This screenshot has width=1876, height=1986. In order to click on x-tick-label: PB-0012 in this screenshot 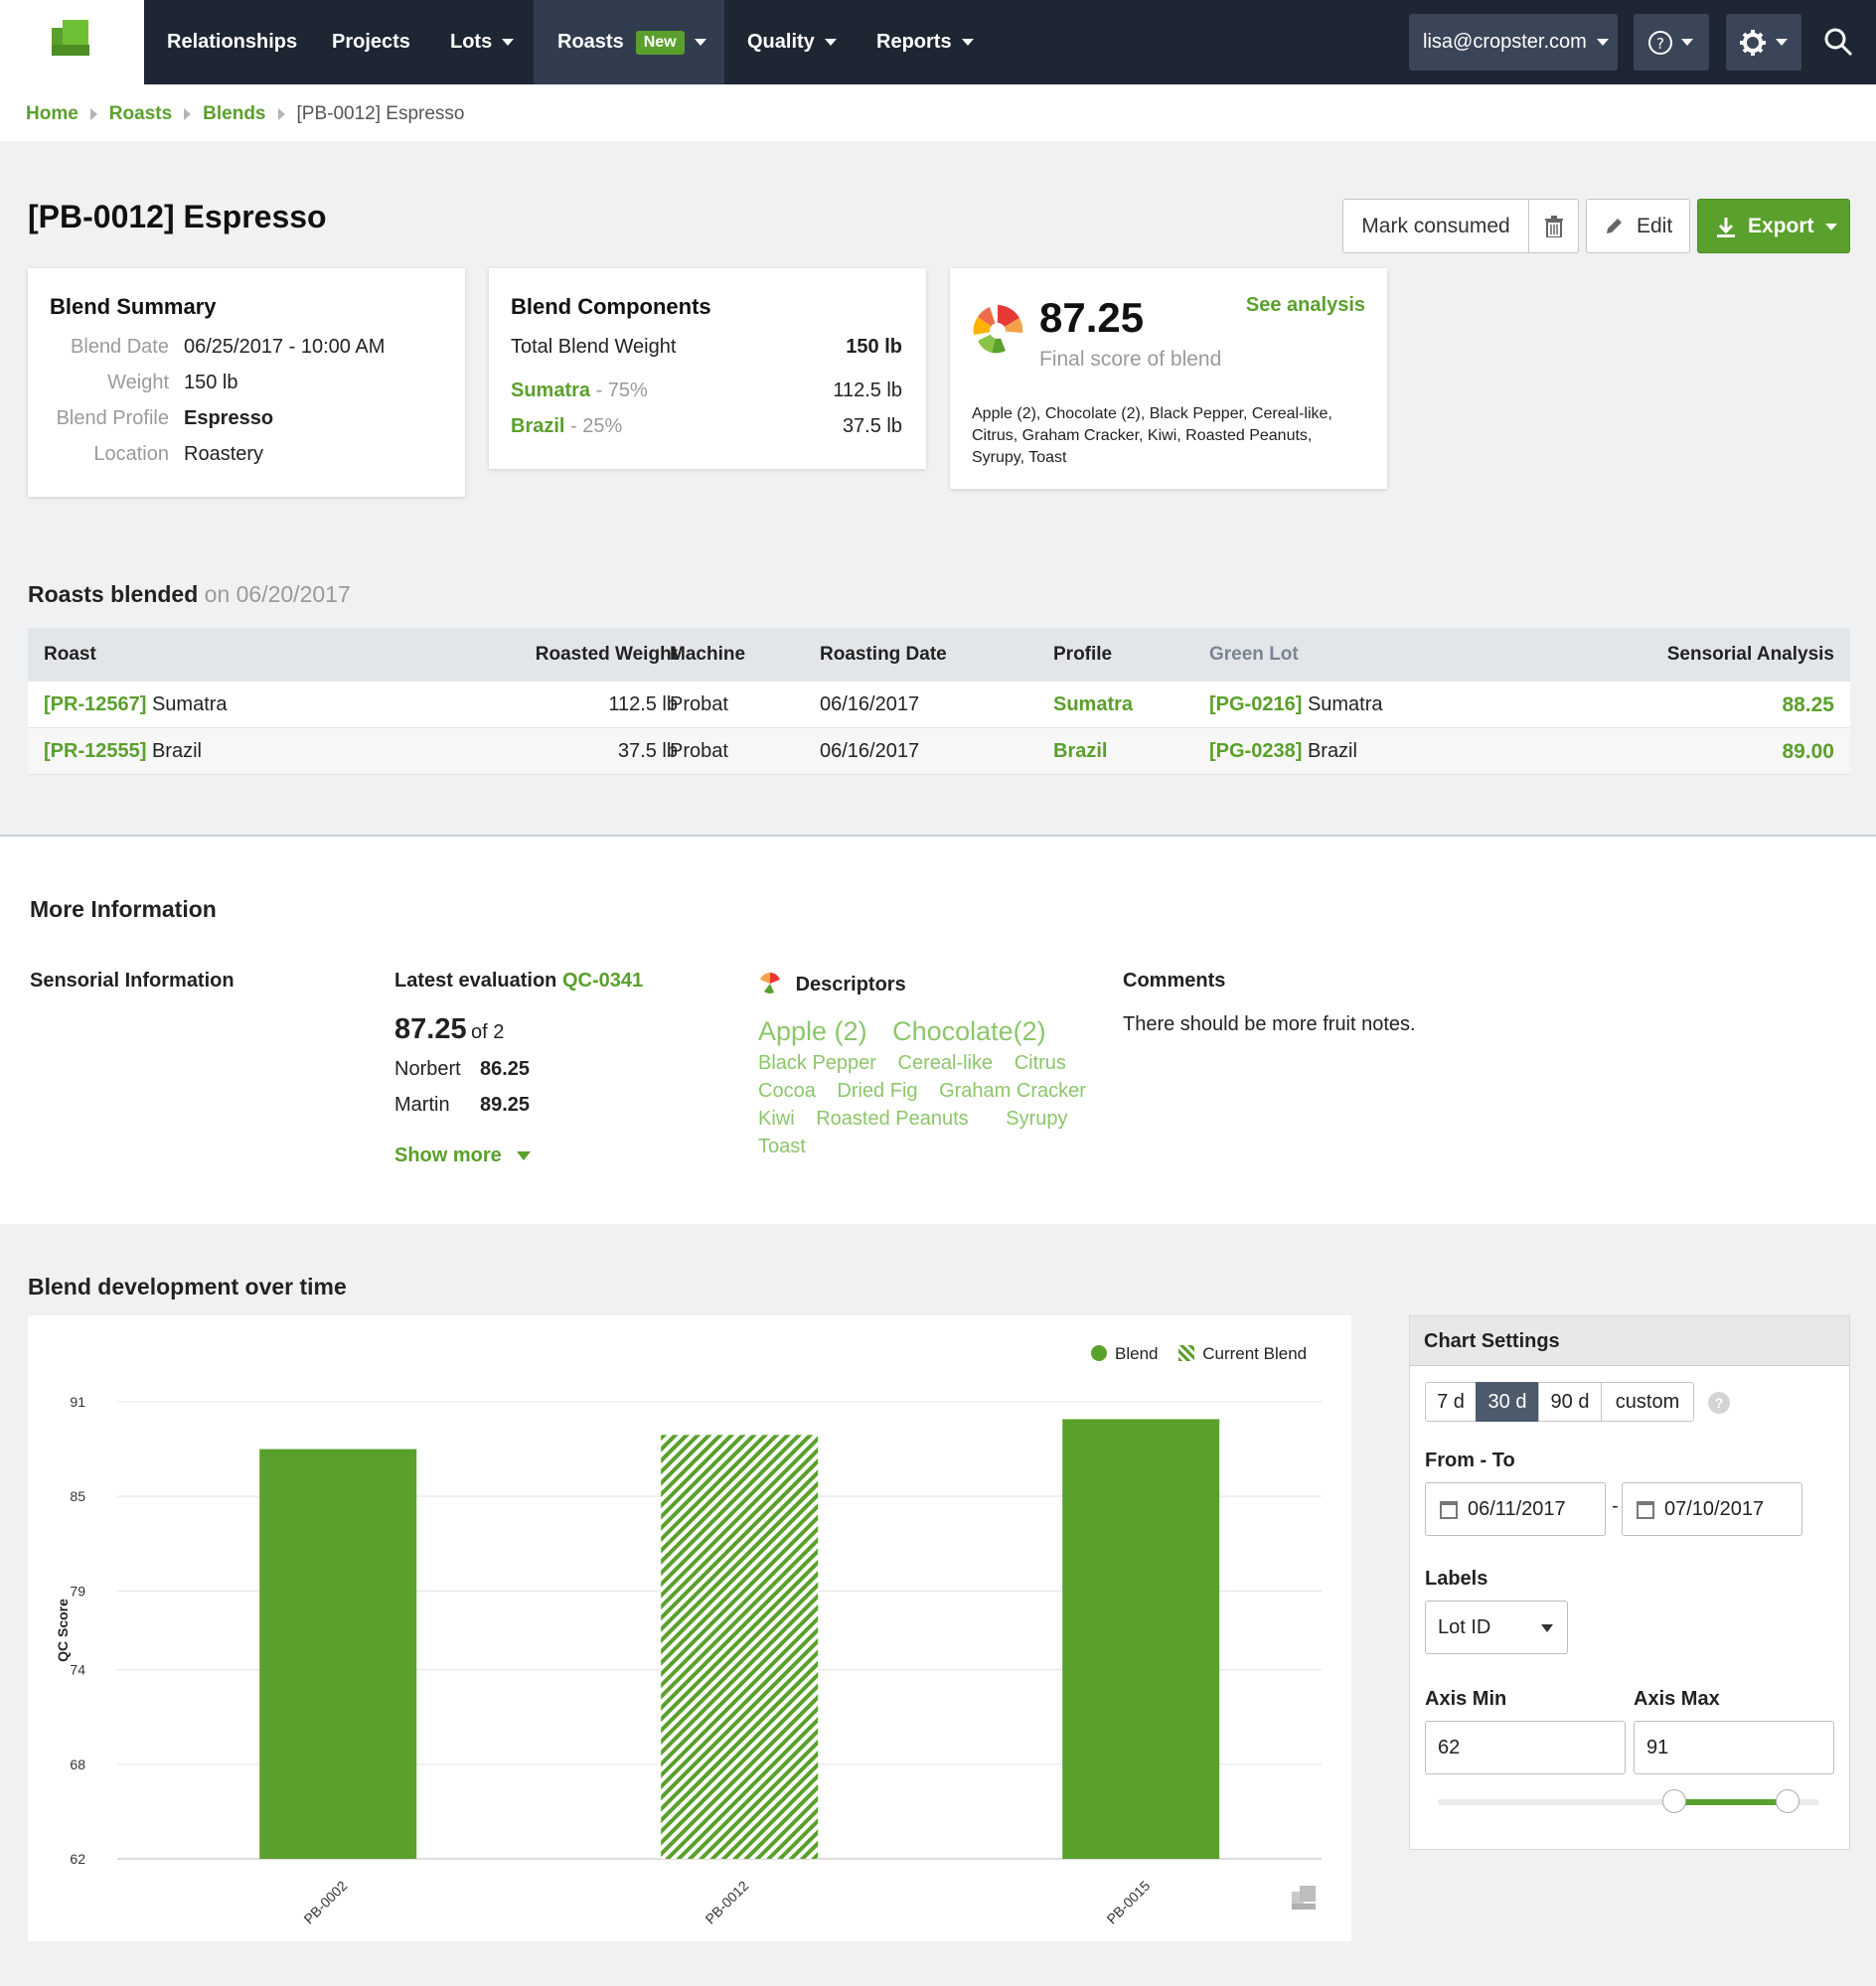, I will do `click(727, 1902)`.